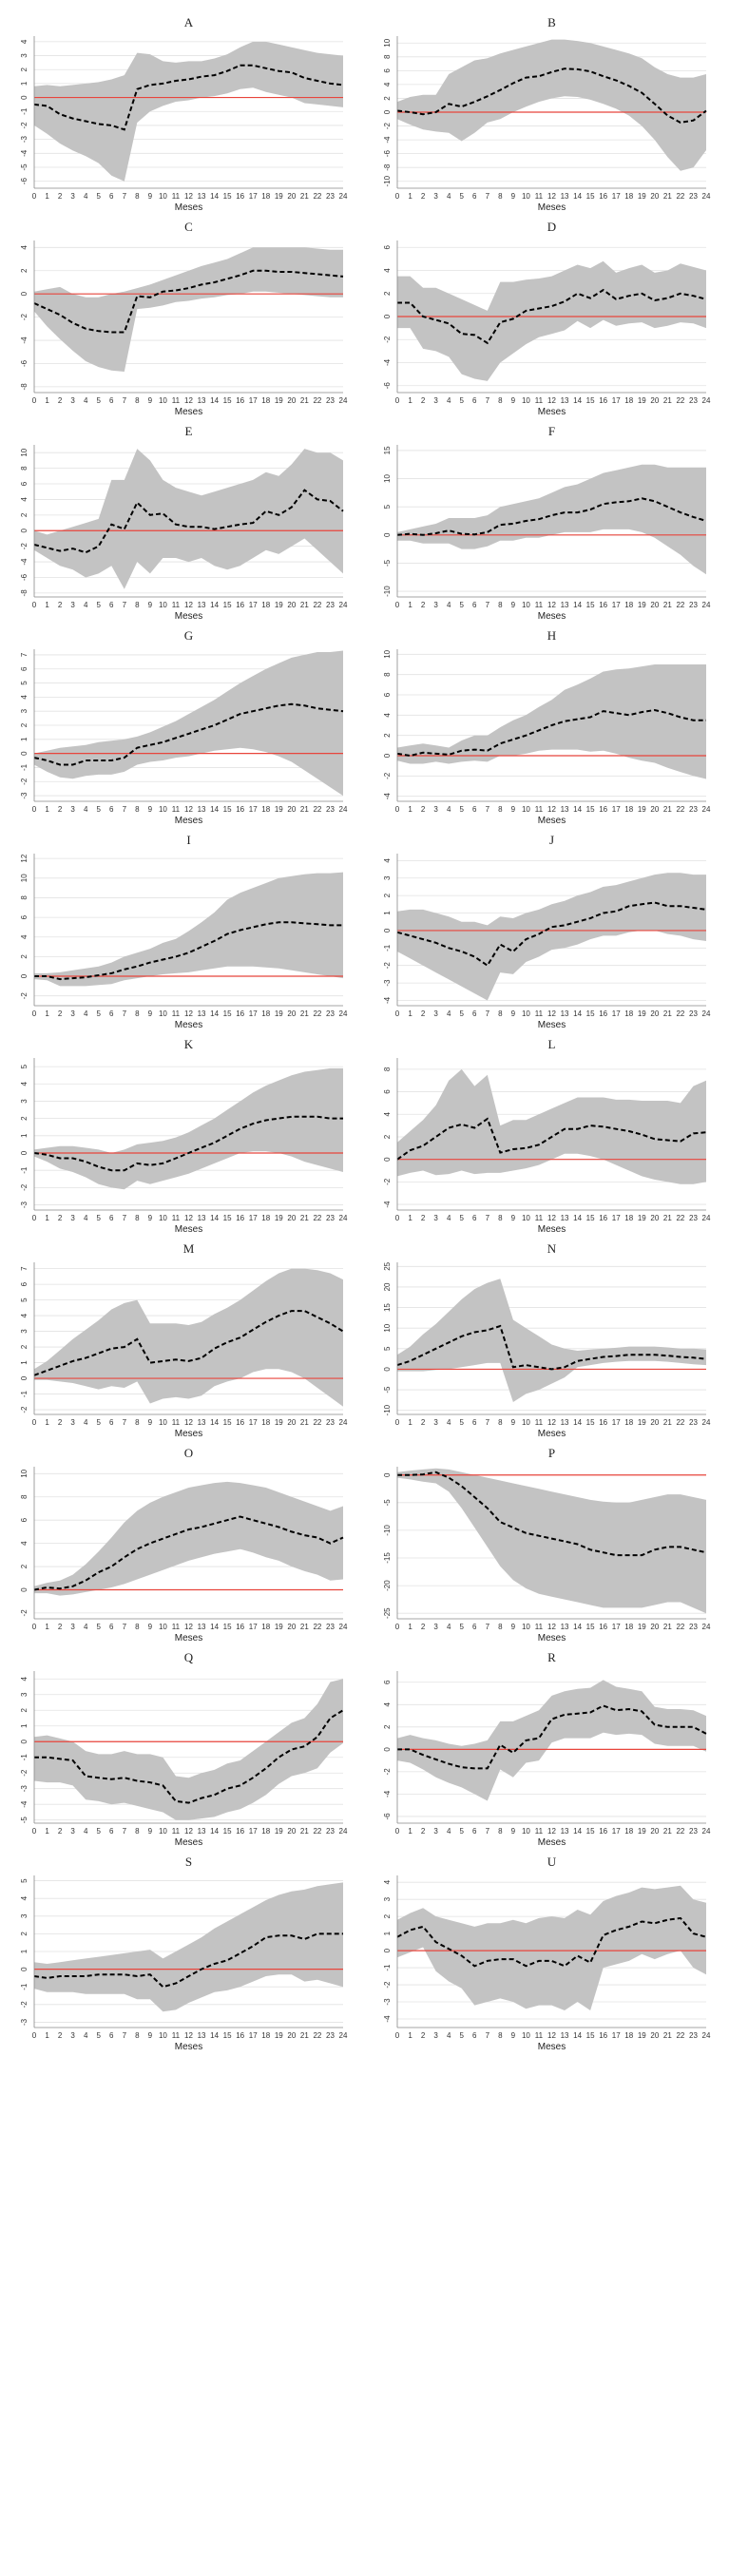  Describe the element at coordinates (111, 809) in the screenshot. I see `x-tick-label: 6` at that location.